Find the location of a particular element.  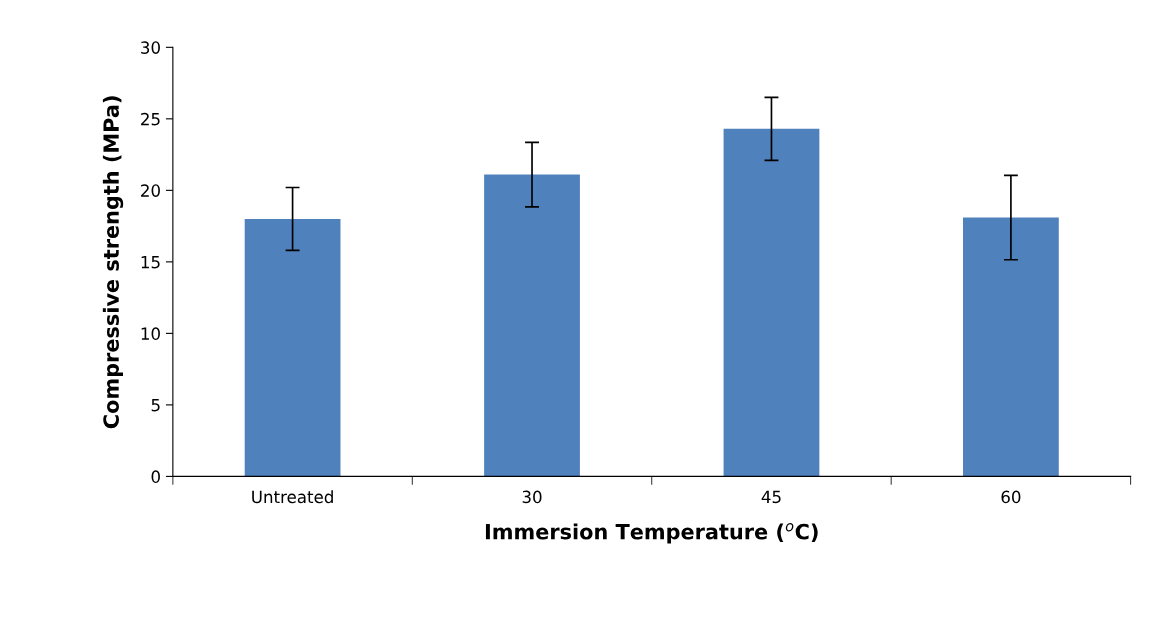

y-tick-label: 20 is located at coordinates (150, 190).